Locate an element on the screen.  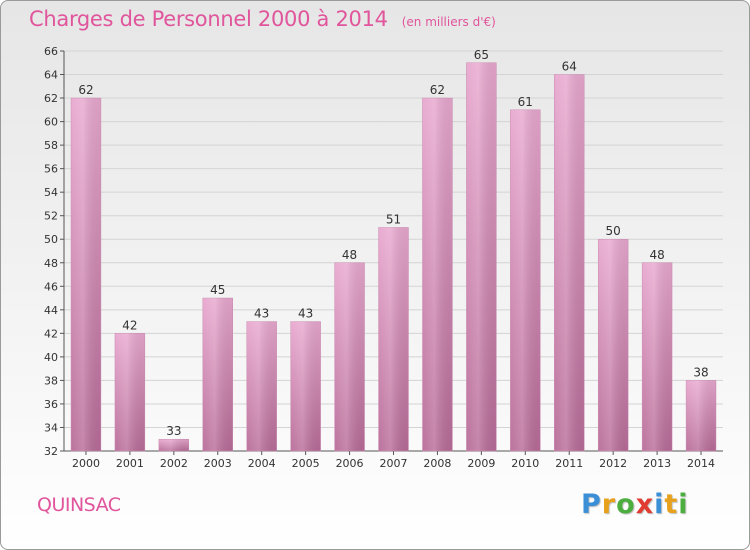
value-label: 50 is located at coordinates (613, 231).